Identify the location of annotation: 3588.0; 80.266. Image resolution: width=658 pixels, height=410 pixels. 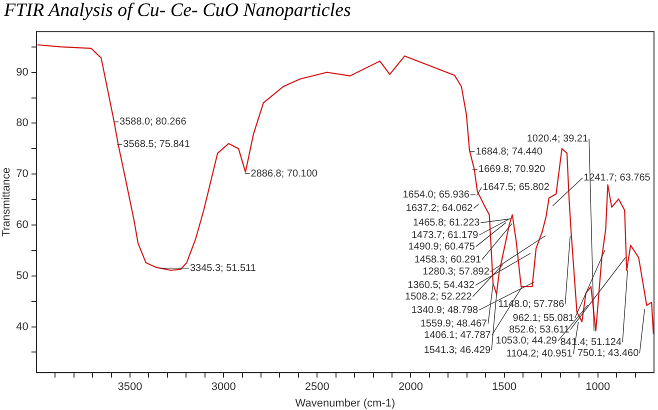
(153, 122).